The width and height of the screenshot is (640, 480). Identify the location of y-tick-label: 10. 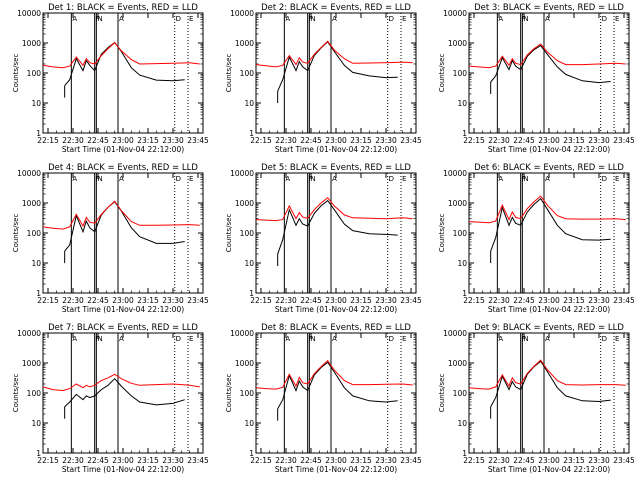
(462, 423).